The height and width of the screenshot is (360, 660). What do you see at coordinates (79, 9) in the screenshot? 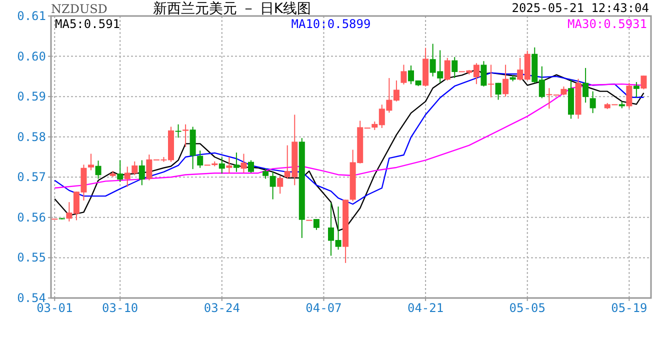
I see `annotation: NZDUSD` at bounding box center [79, 9].